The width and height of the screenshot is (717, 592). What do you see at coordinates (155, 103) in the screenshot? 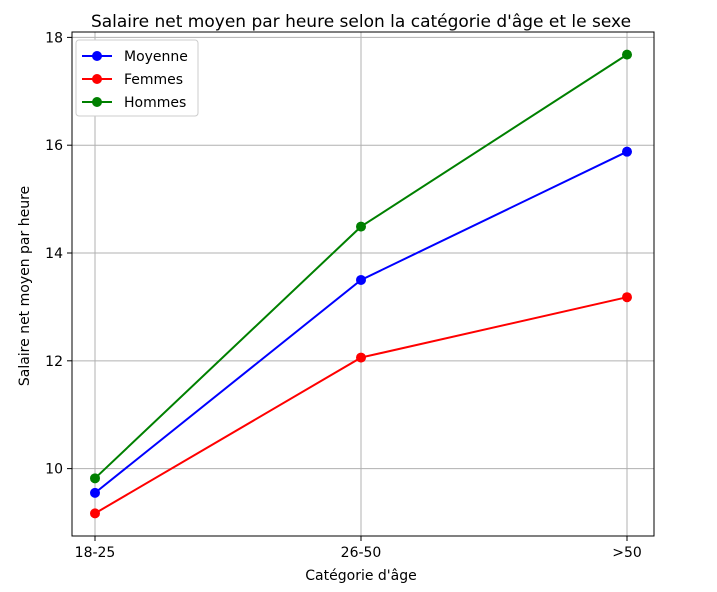
I see `legend-label-hommes: Hommes` at bounding box center [155, 103].